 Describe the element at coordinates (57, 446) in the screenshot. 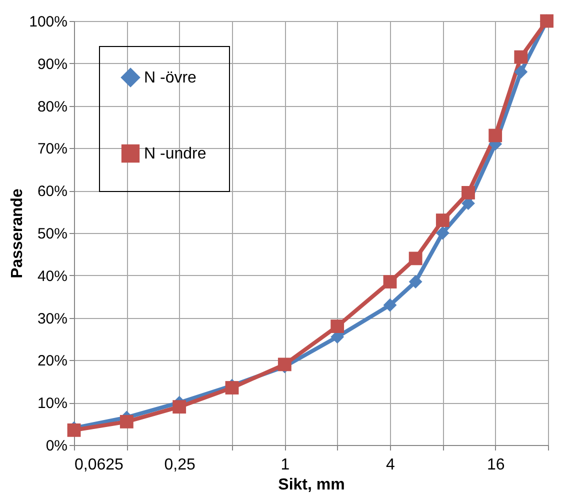

I see `y-tick-label: 0%` at that location.